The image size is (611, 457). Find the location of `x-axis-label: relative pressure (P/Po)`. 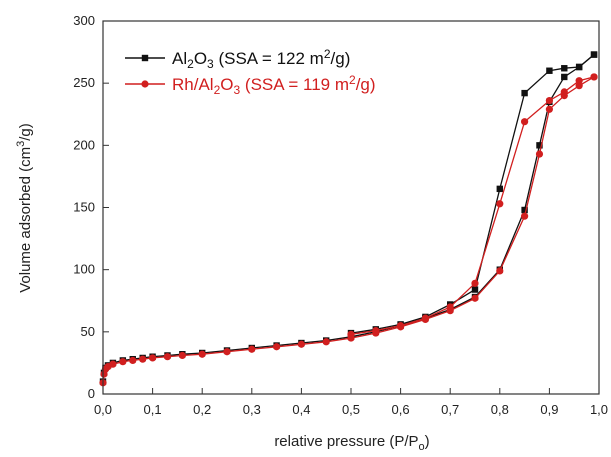

x-axis-label: relative pressure (P/Po) is located at coordinates (351, 443).